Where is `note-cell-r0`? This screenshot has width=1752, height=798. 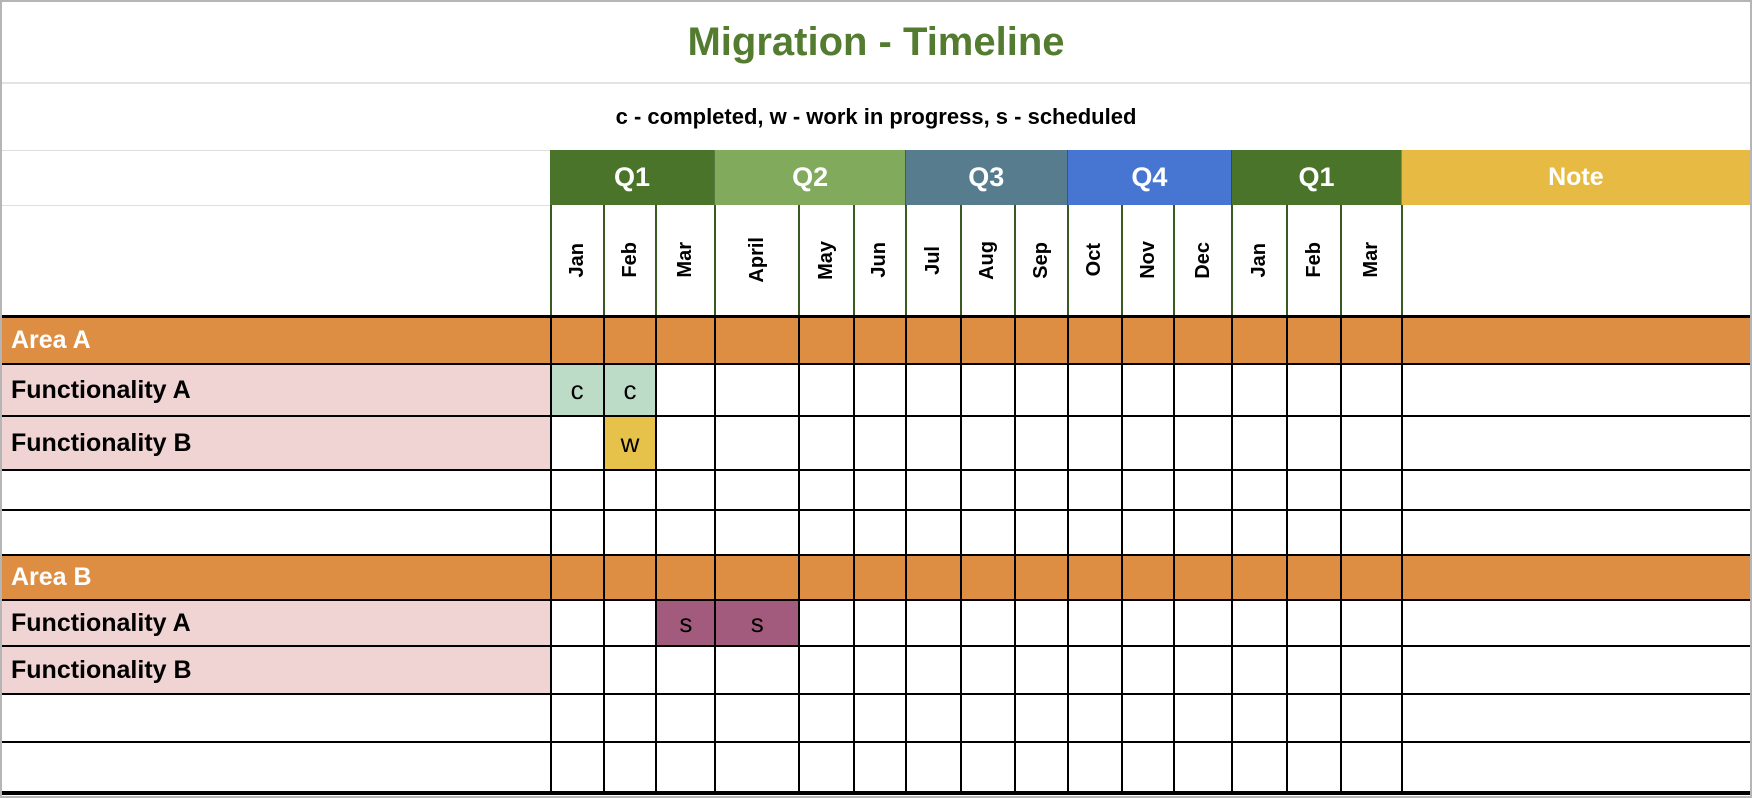 note-cell-r0 is located at coordinates (1575, 340).